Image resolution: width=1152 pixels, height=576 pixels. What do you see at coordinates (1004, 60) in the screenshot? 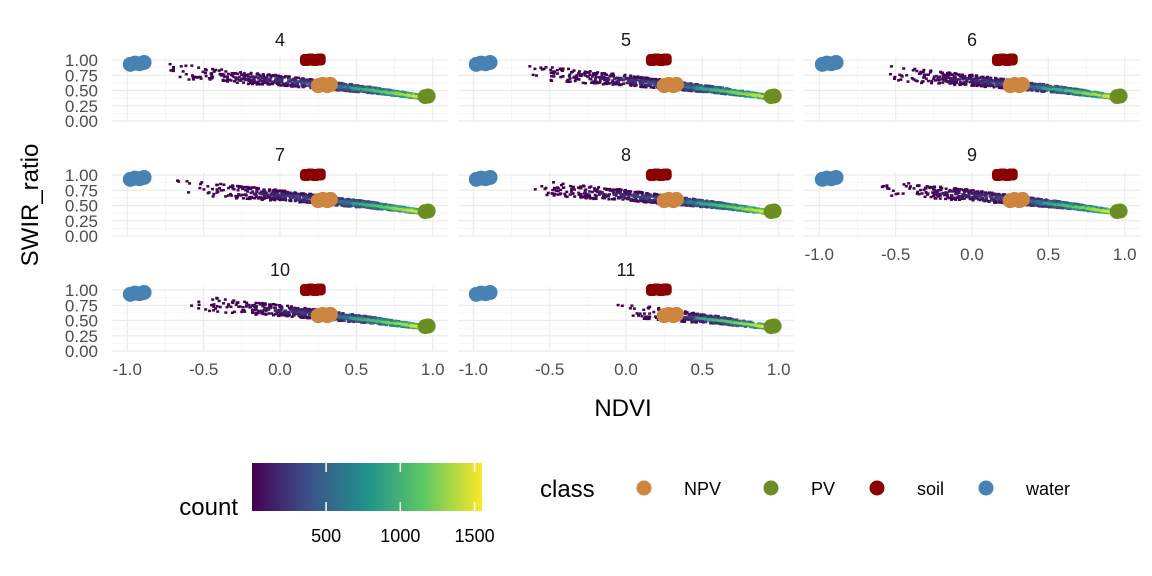
I see `endmember-soil` at bounding box center [1004, 60].